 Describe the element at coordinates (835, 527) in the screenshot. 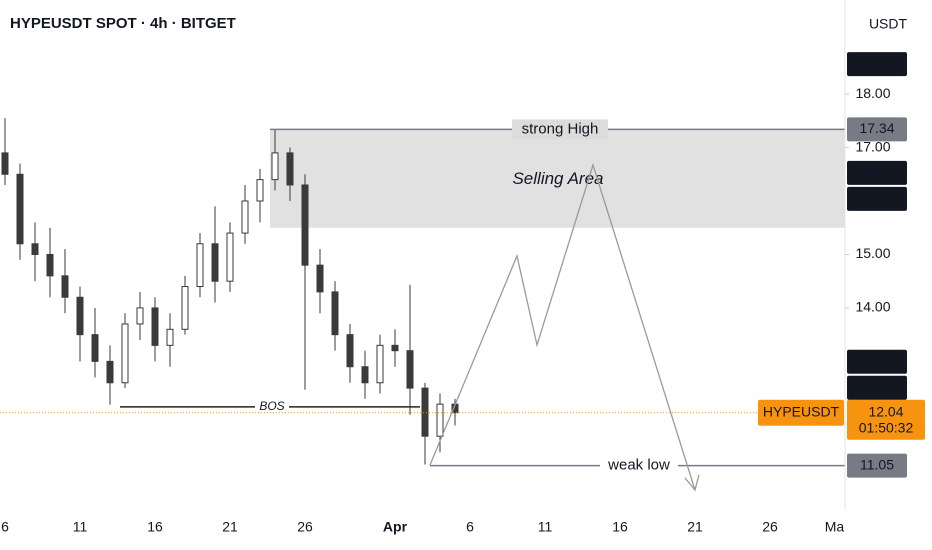

I see `x-tick-label: Ma` at that location.